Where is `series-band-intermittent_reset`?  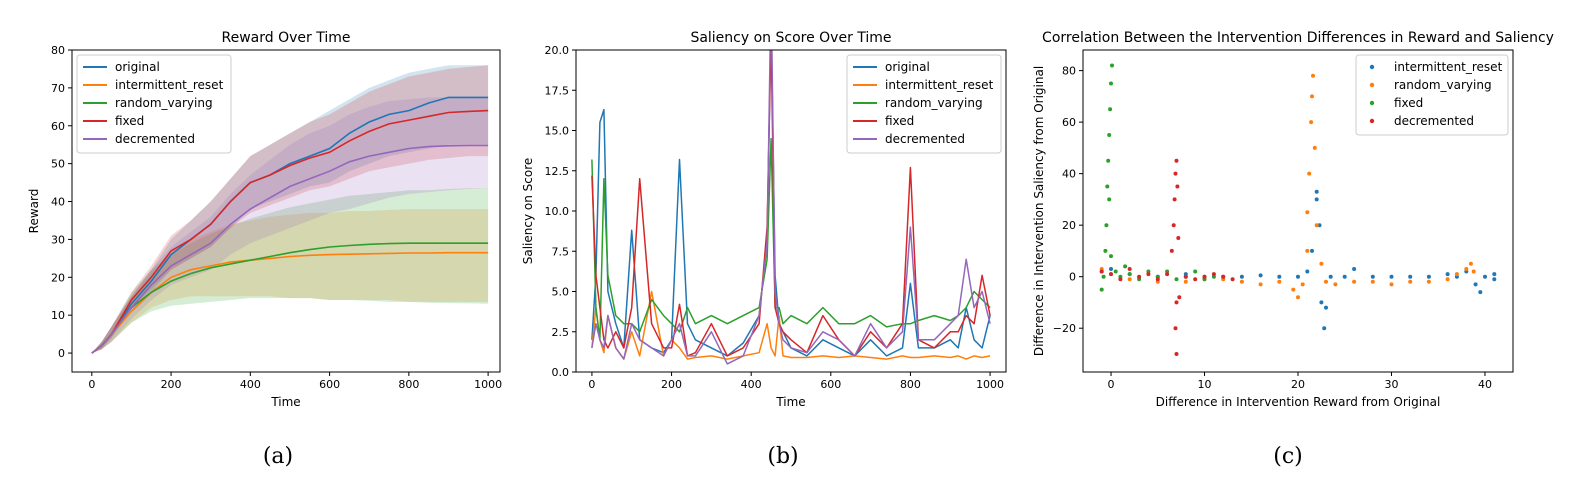
series-band-intermittent_reset is located at coordinates (290, 281).